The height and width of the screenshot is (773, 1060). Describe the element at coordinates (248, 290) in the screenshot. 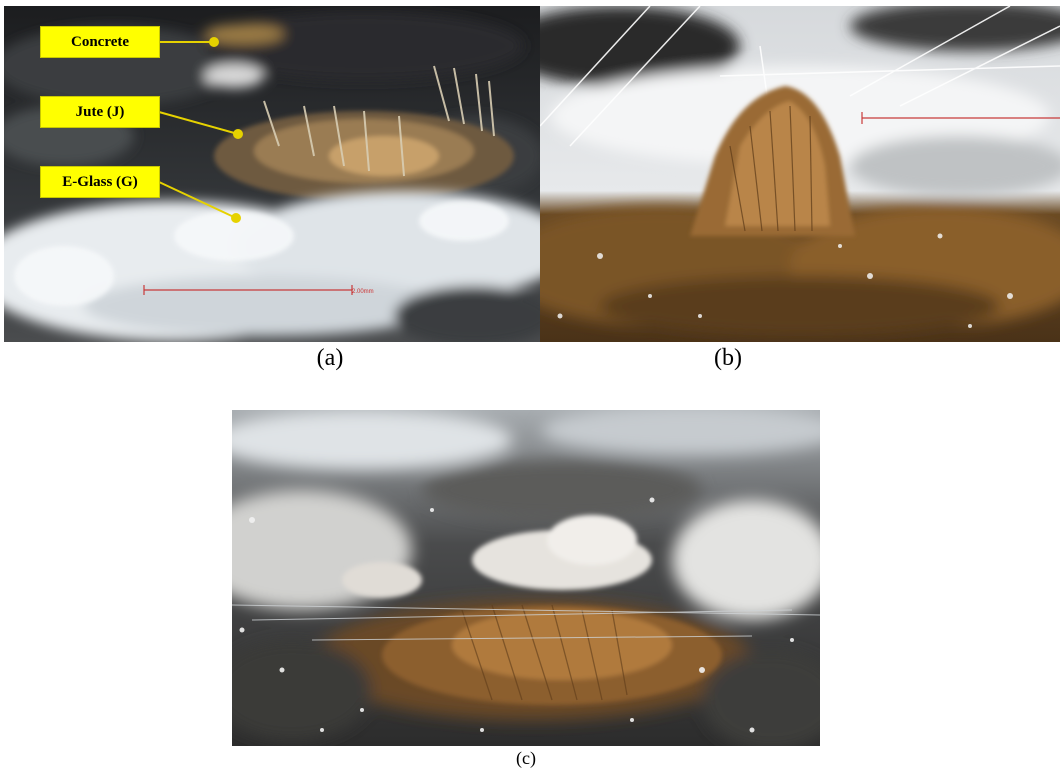

I see `scale-bar-a` at that location.